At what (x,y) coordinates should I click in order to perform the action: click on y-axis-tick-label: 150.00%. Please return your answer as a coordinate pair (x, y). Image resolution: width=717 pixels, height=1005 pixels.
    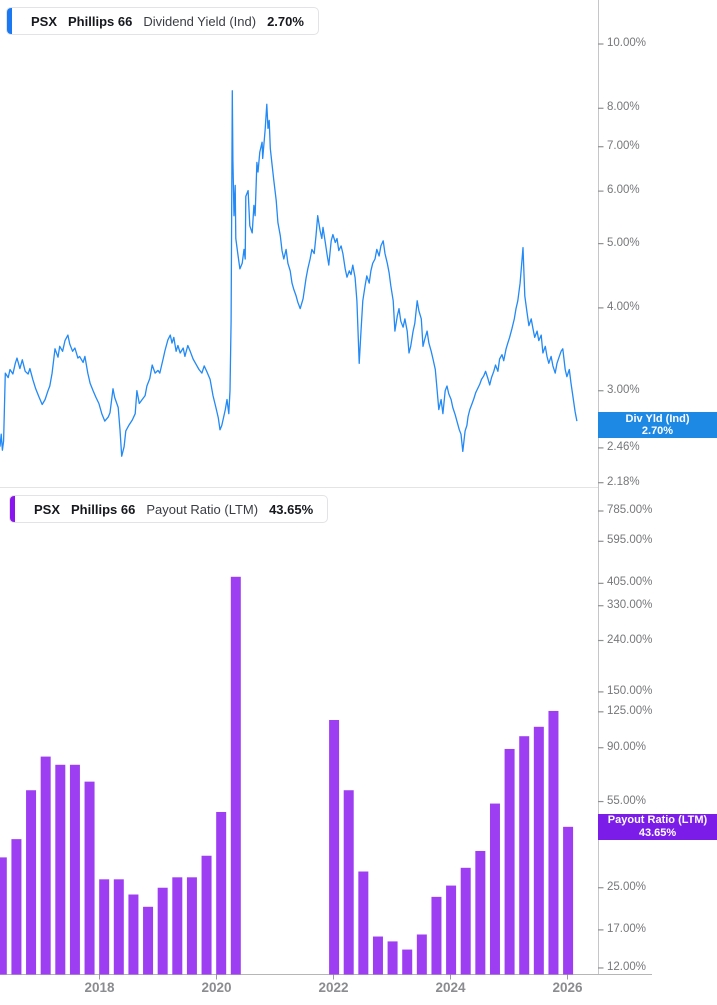
    Looking at the image, I should click on (630, 690).